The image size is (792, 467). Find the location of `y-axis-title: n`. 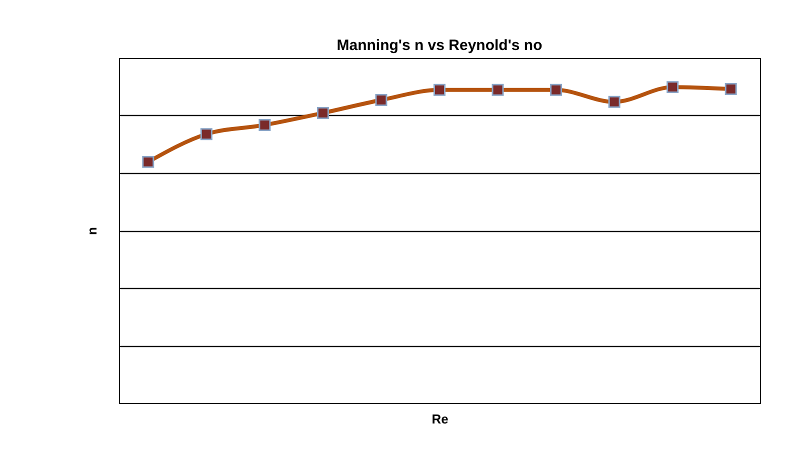

y-axis-title: n is located at coordinates (92, 230).